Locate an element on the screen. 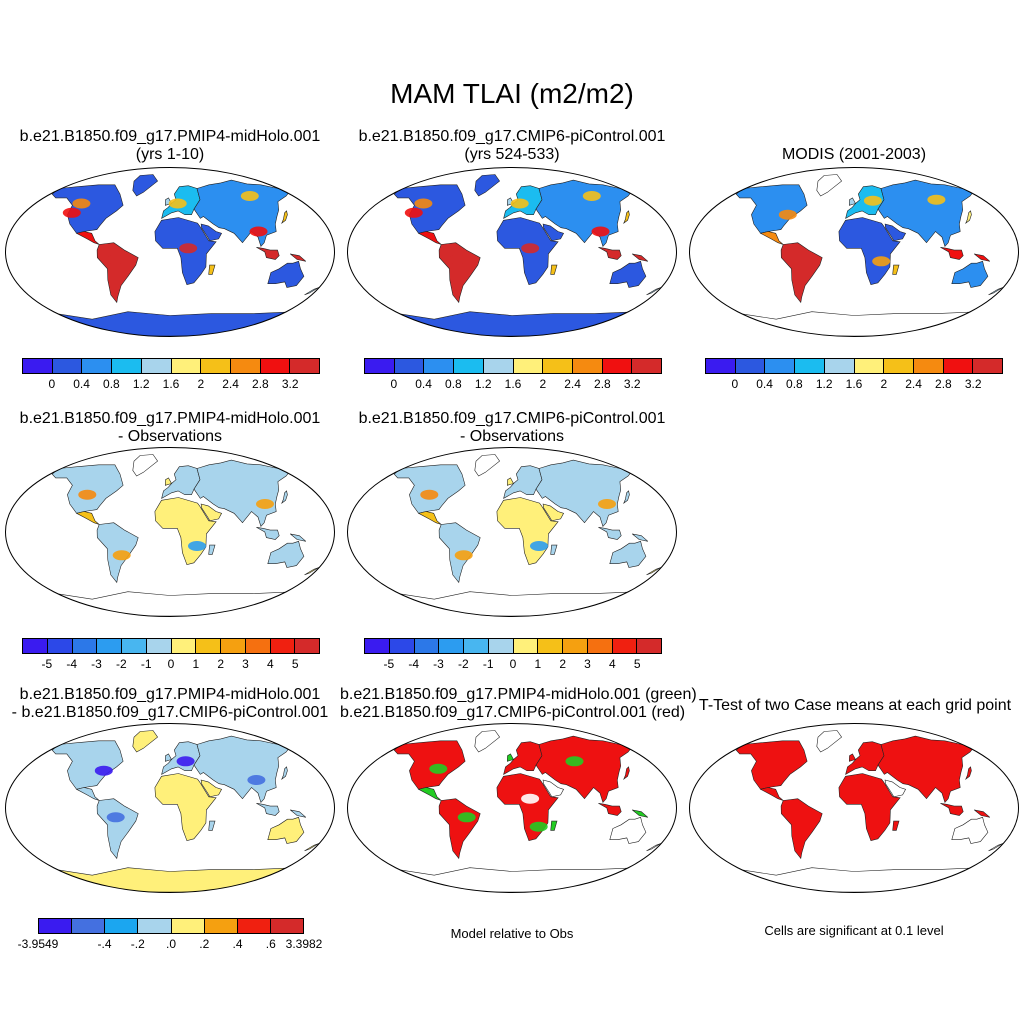 The width and height of the screenshot is (1024, 1024). colorbar-ticks-picontrol: 0 0.4 0.8 1.2 1.6 2 2.4 2.8 3.2 is located at coordinates (513, 385).